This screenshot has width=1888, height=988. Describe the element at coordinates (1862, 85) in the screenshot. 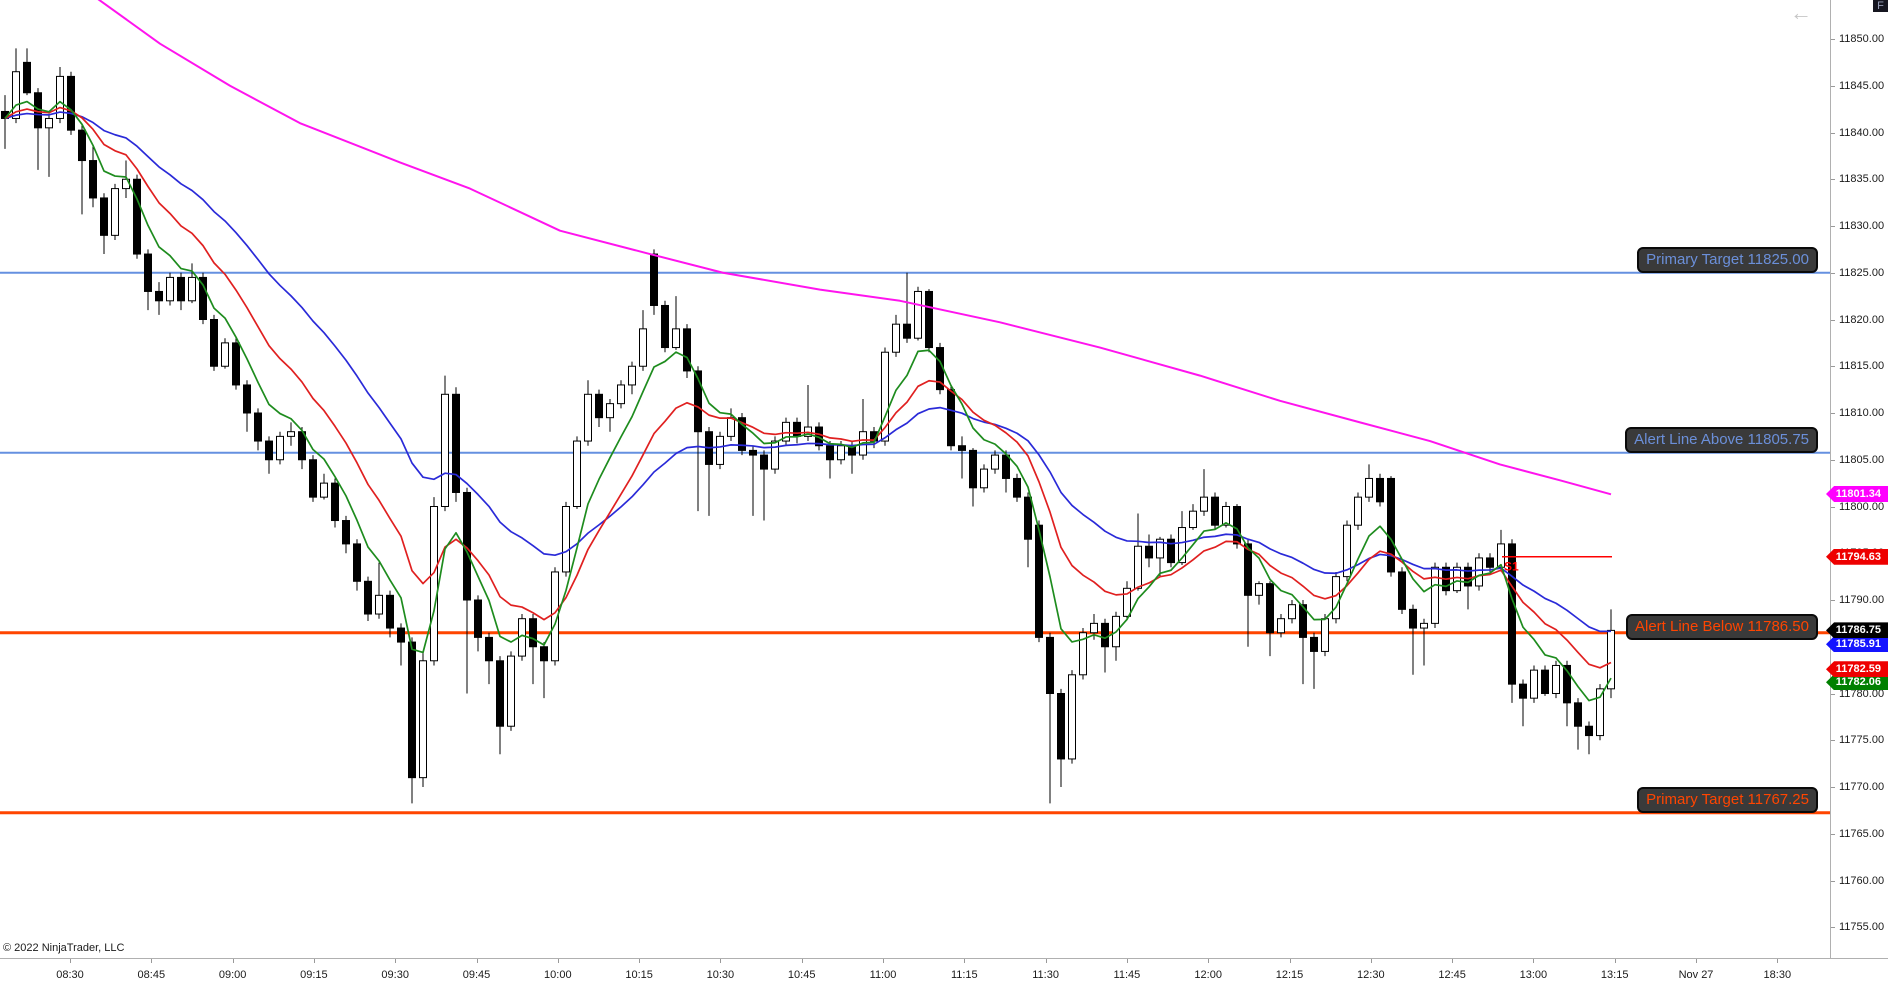

I see `price-axis-label: 11845.00` at that location.